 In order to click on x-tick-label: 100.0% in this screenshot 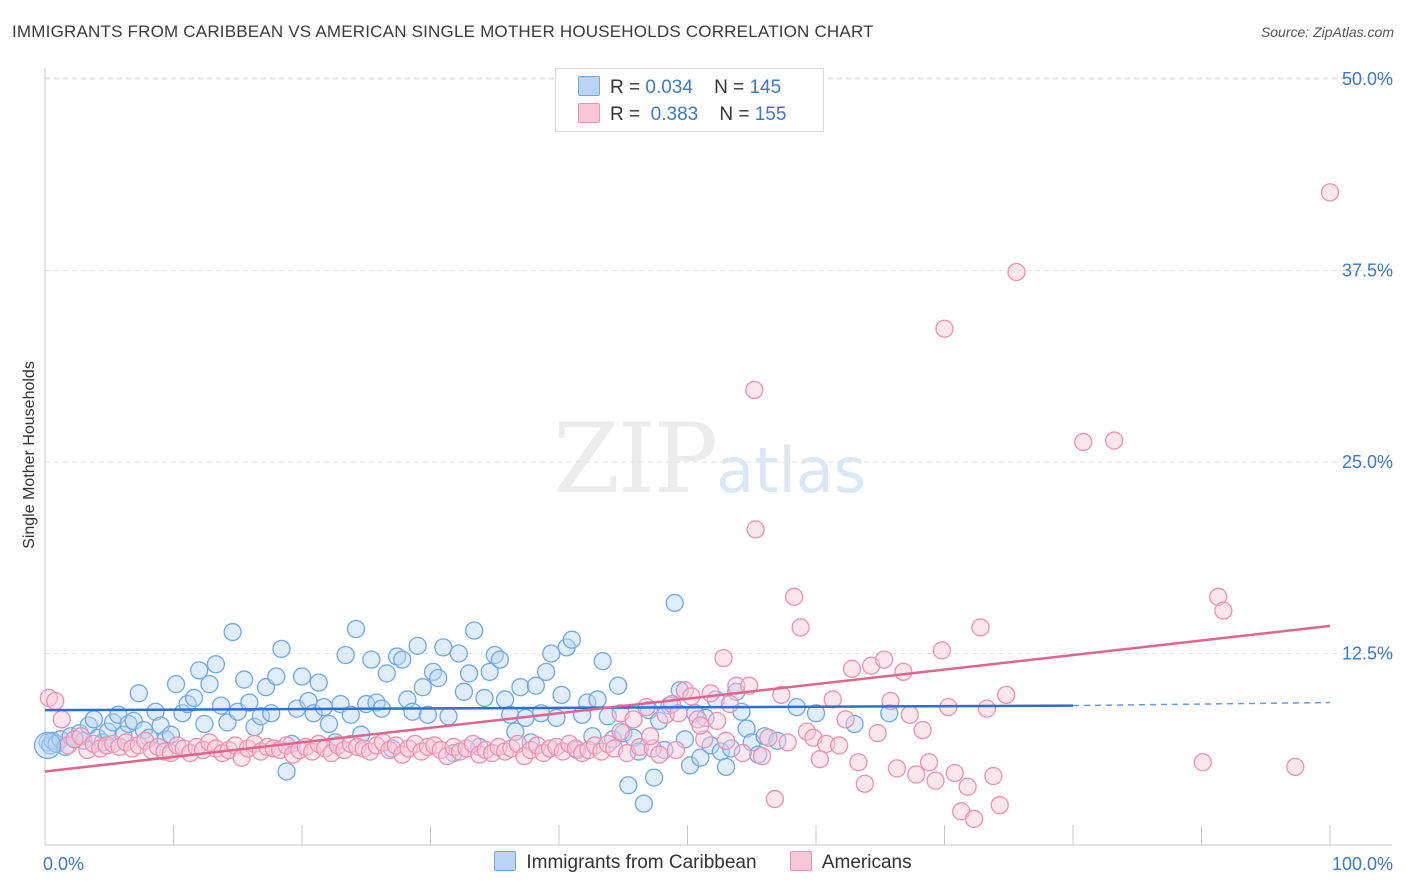, I will do `click(1362, 864)`.